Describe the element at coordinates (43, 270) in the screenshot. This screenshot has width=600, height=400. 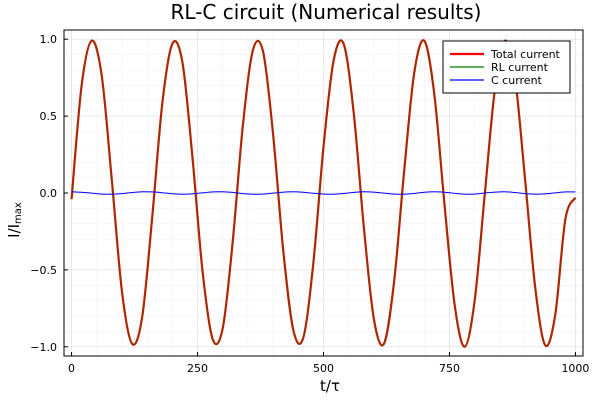
I see `y-tick-label: −0.5` at that location.